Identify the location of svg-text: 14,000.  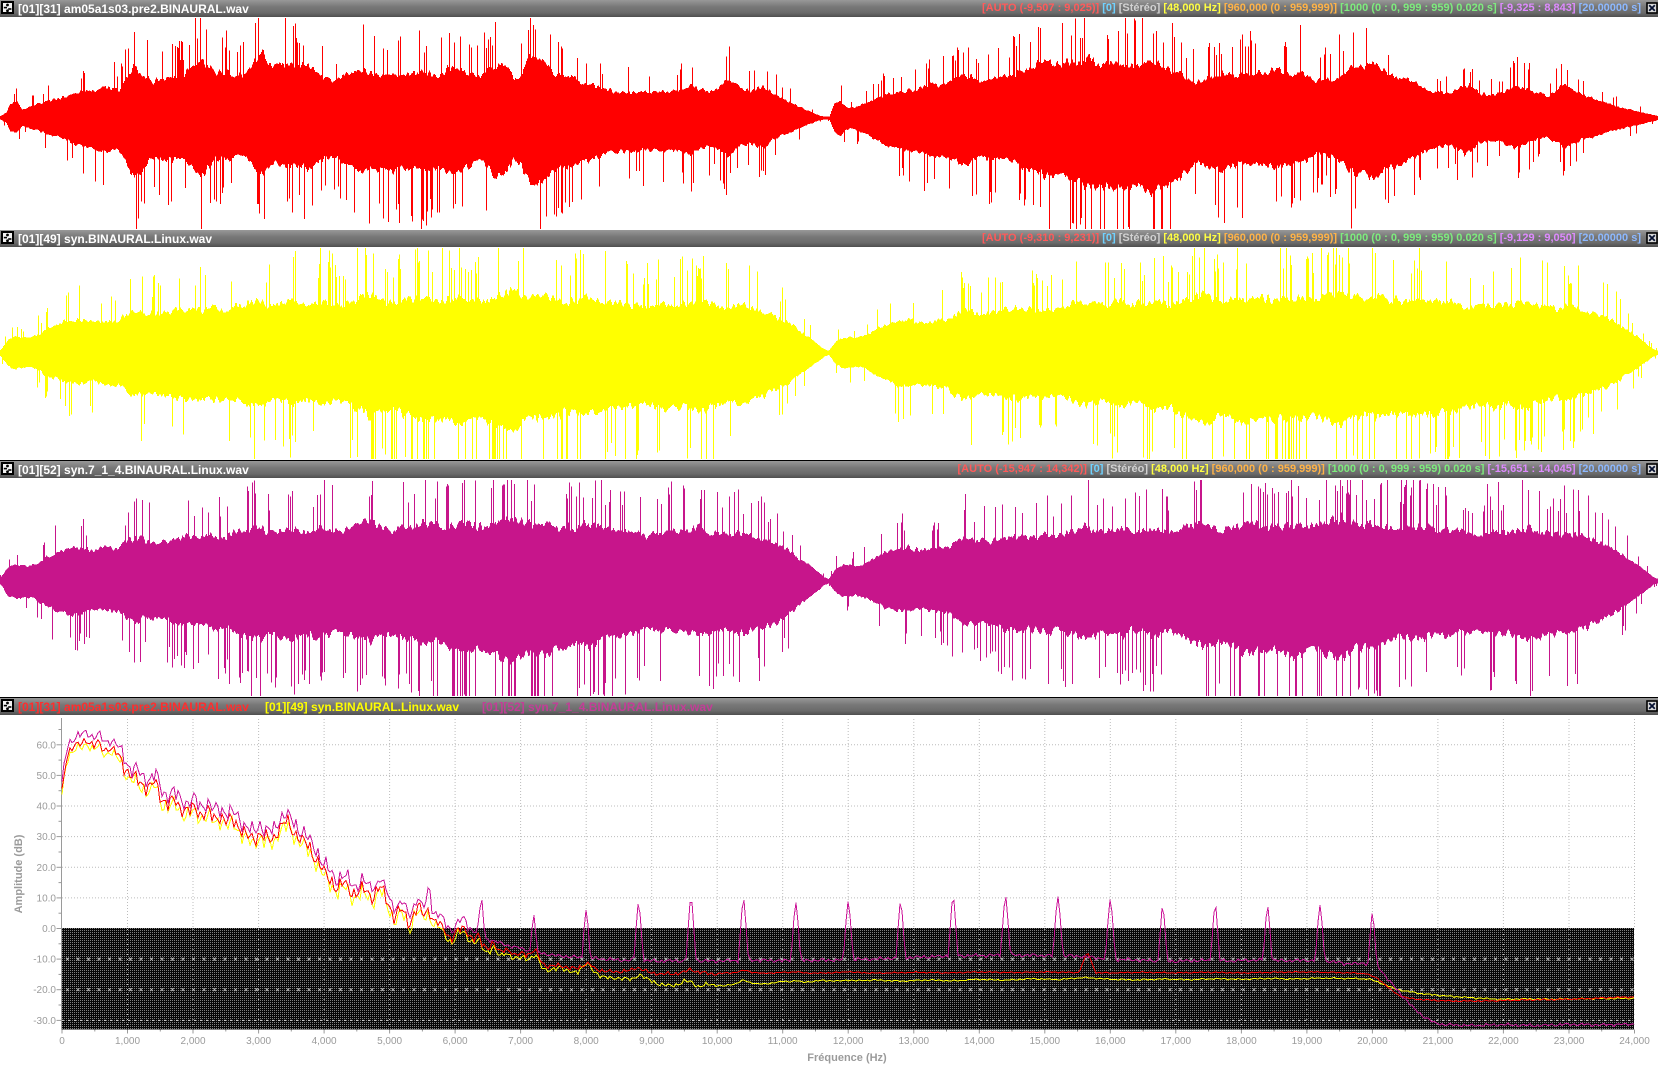
(979, 1041).